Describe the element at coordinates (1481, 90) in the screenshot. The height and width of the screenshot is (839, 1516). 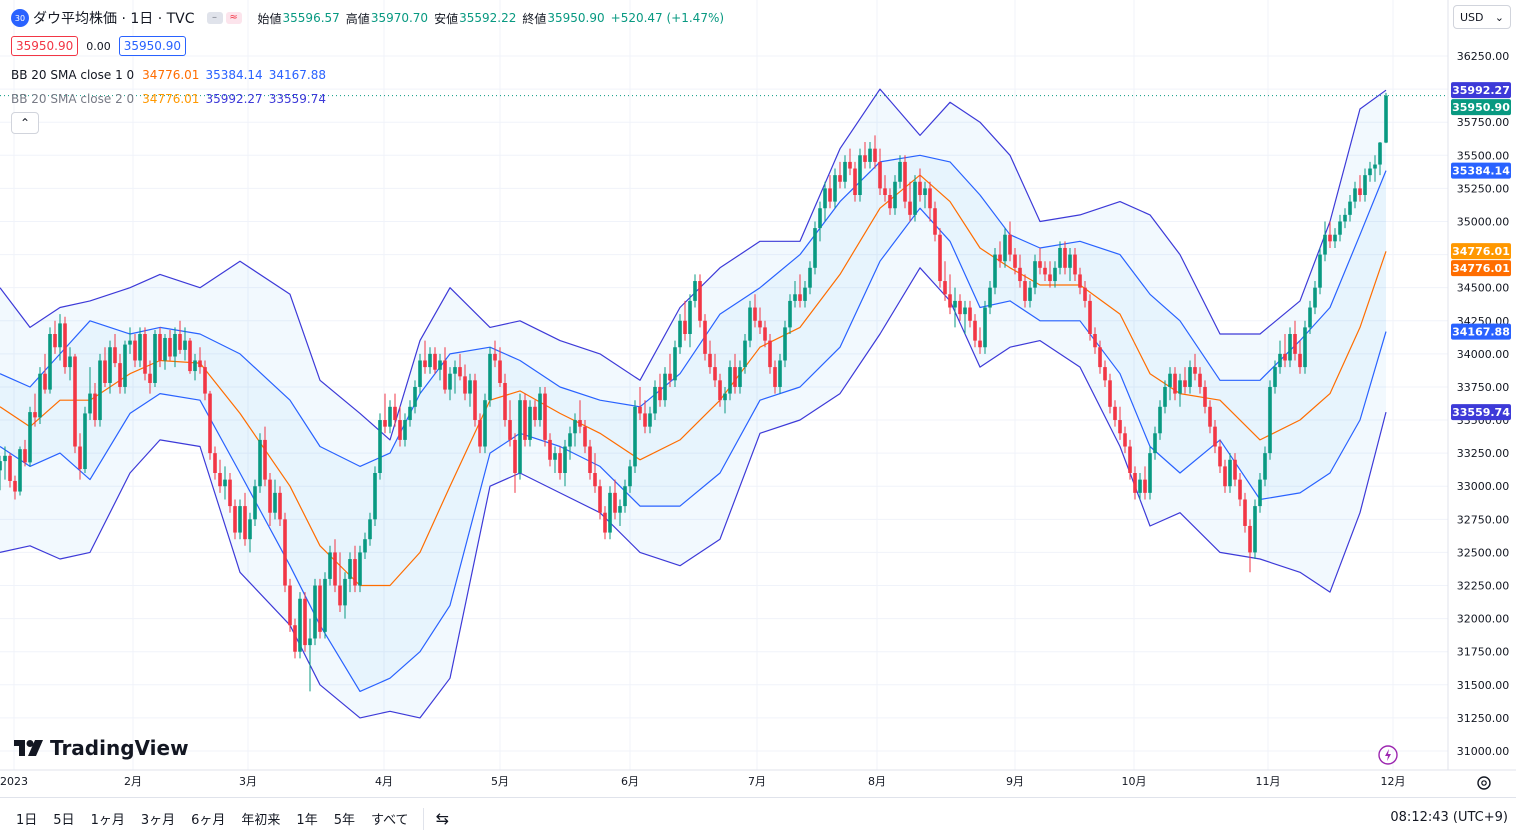
I see `price-scale-label: 35992.27` at that location.